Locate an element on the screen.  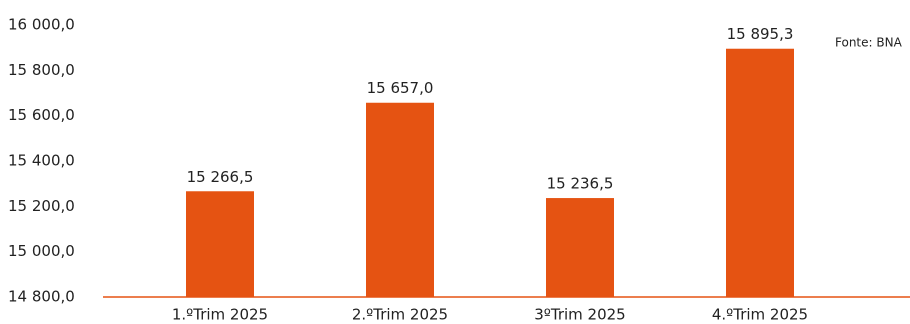
y-tick-label: 15 400,0 is located at coordinates (41, 161).